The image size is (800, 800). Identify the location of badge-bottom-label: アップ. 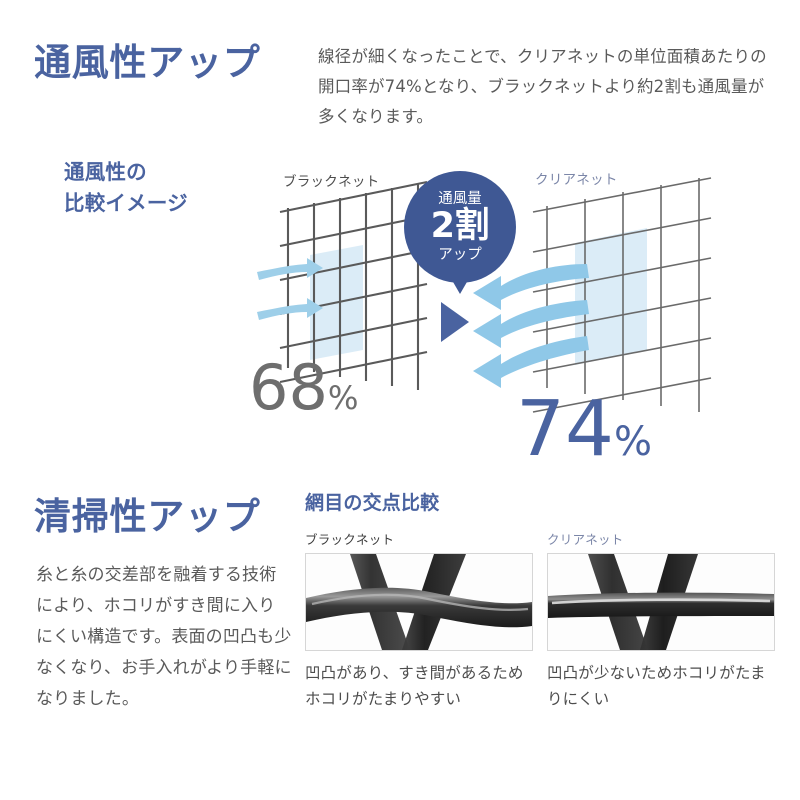
(460, 255).